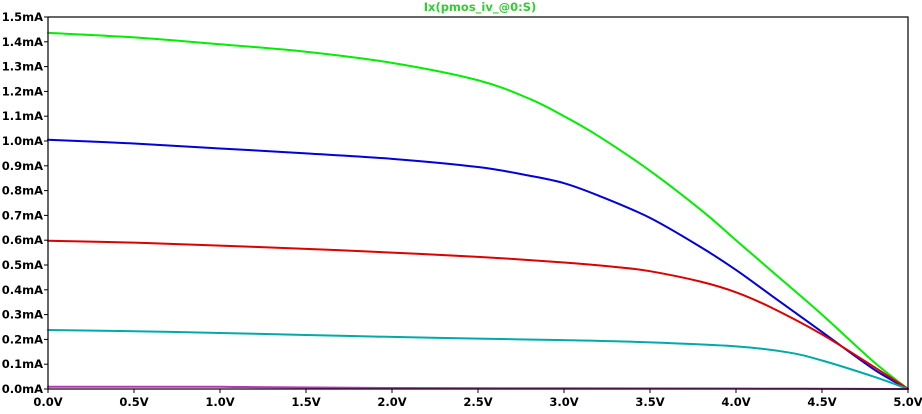  What do you see at coordinates (47, 402) in the screenshot?
I see `x-tick-label: 0.0V` at bounding box center [47, 402].